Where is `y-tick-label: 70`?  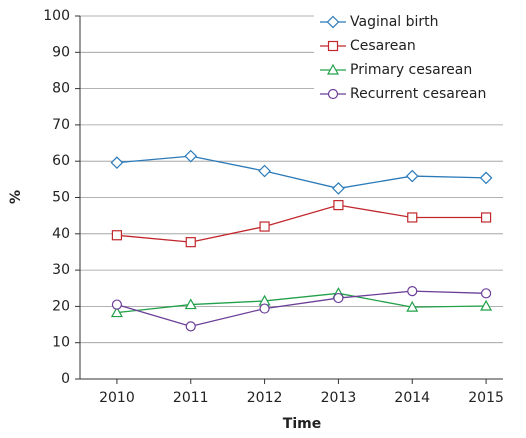 y-tick-label: 70 is located at coordinates (61, 125).